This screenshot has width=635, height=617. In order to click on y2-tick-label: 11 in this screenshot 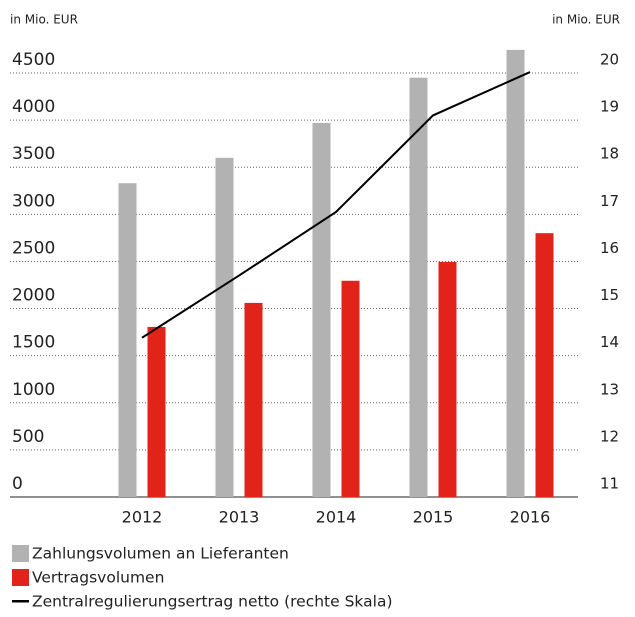, I will do `click(609, 484)`.